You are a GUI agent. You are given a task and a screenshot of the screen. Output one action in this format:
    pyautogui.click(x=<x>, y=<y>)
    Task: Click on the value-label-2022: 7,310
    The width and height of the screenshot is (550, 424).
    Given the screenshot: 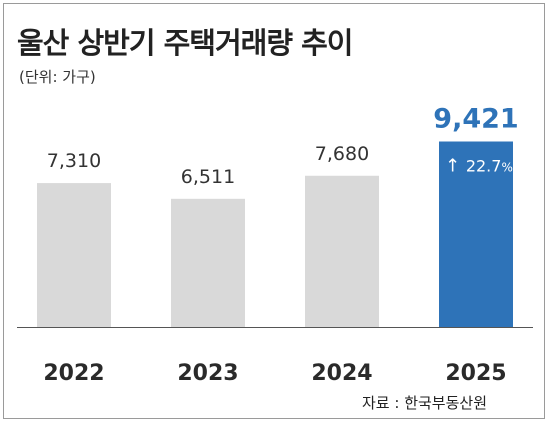 What is the action you would take?
    pyautogui.click(x=74, y=161)
    